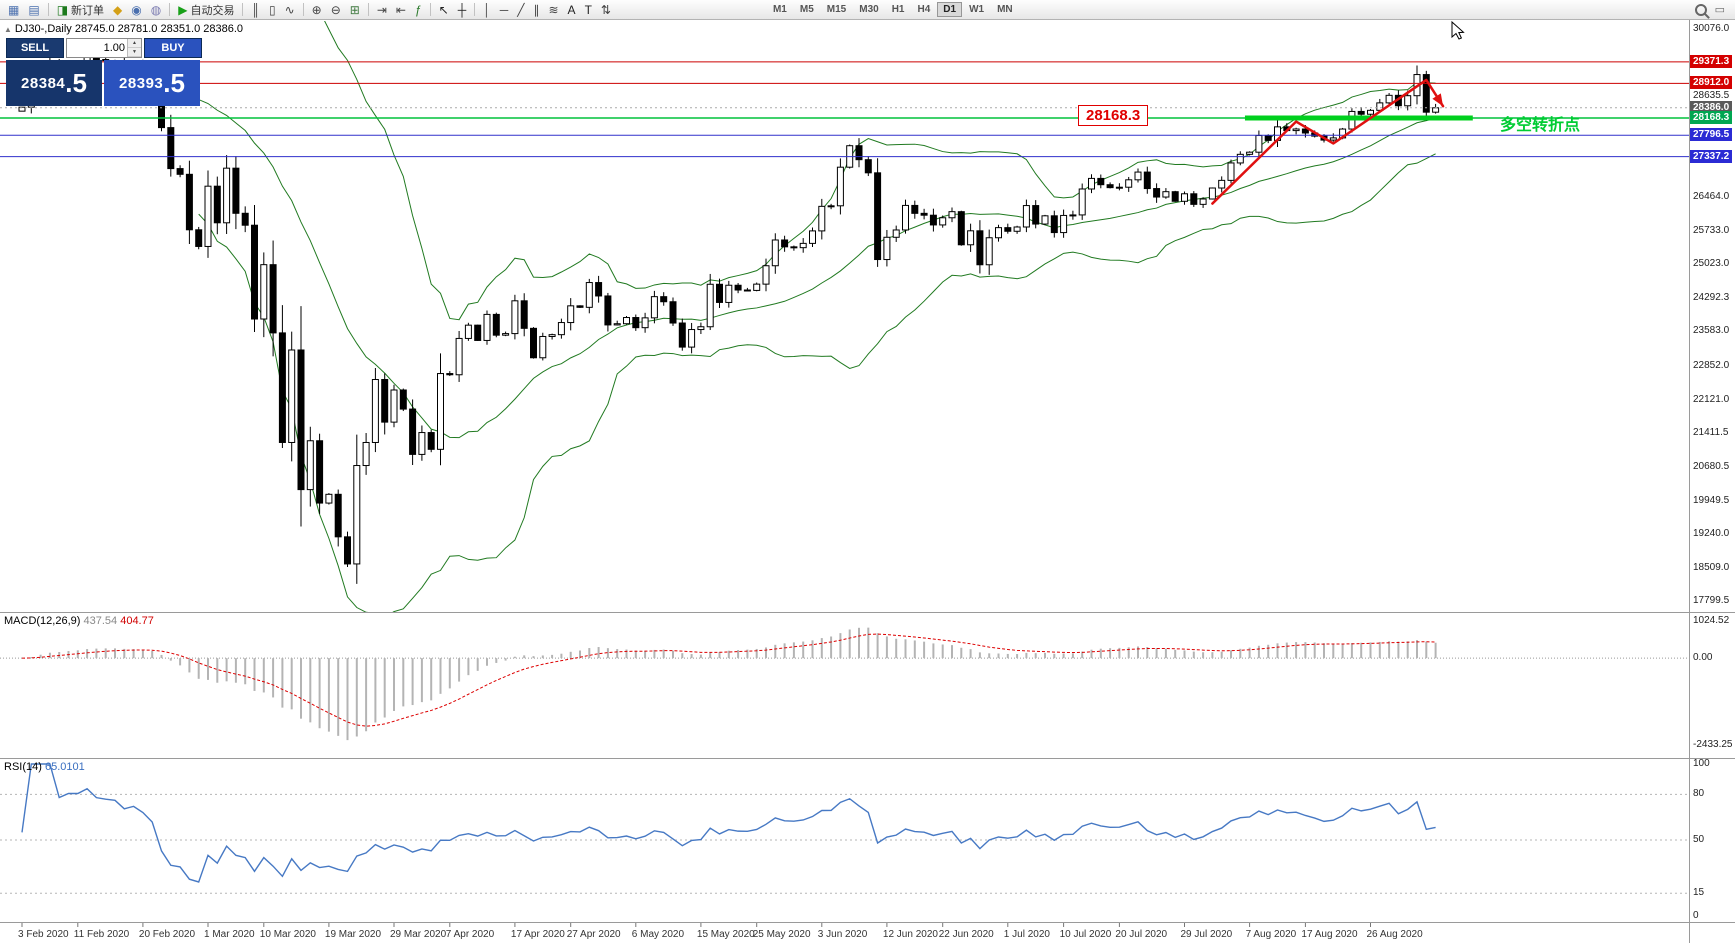 Image resolution: width=1735 pixels, height=943 pixels. What do you see at coordinates (1703, 658) in the screenshot?
I see `macd-scale-label: 0.00` at bounding box center [1703, 658].